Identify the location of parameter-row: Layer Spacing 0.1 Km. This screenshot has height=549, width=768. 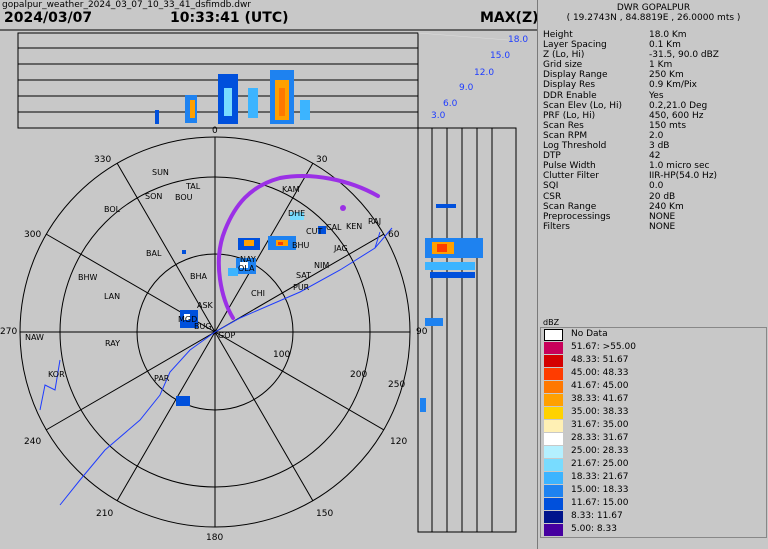
(654, 45).